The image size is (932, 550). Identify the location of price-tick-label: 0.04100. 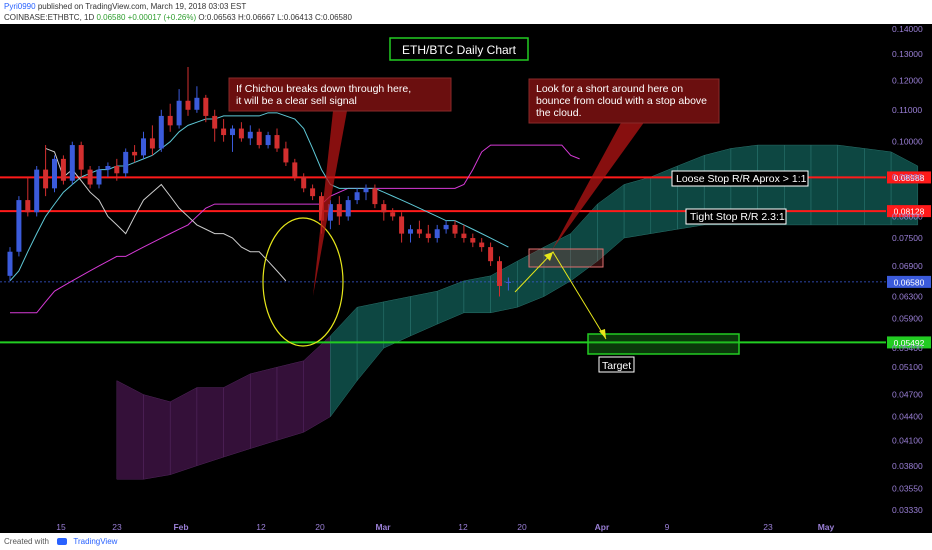
(907, 440).